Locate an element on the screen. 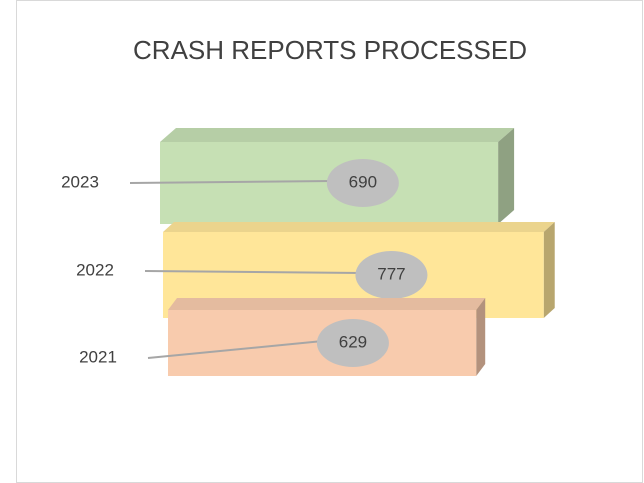 This screenshot has width=644, height=483. data-label: 629 is located at coordinates (353, 341).